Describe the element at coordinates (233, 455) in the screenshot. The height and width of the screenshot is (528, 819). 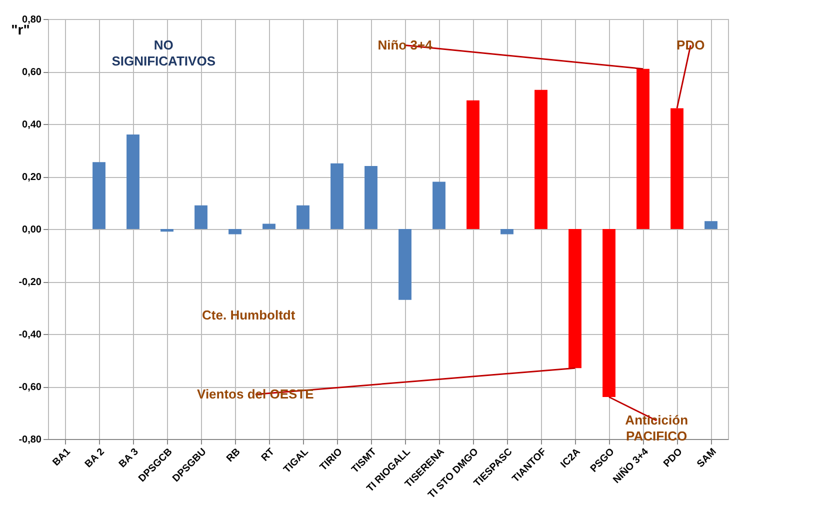
I see `x-tick-label: RB` at that location.